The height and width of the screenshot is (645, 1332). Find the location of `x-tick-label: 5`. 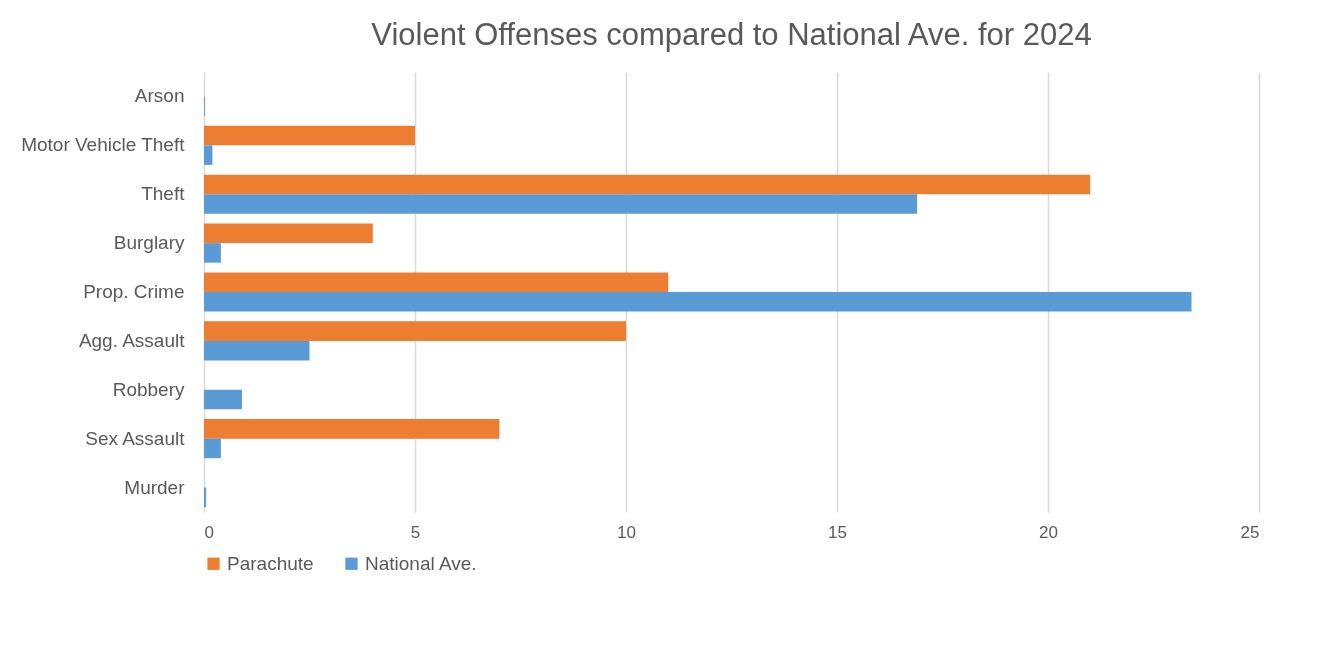

x-tick-label: 5 is located at coordinates (415, 532).